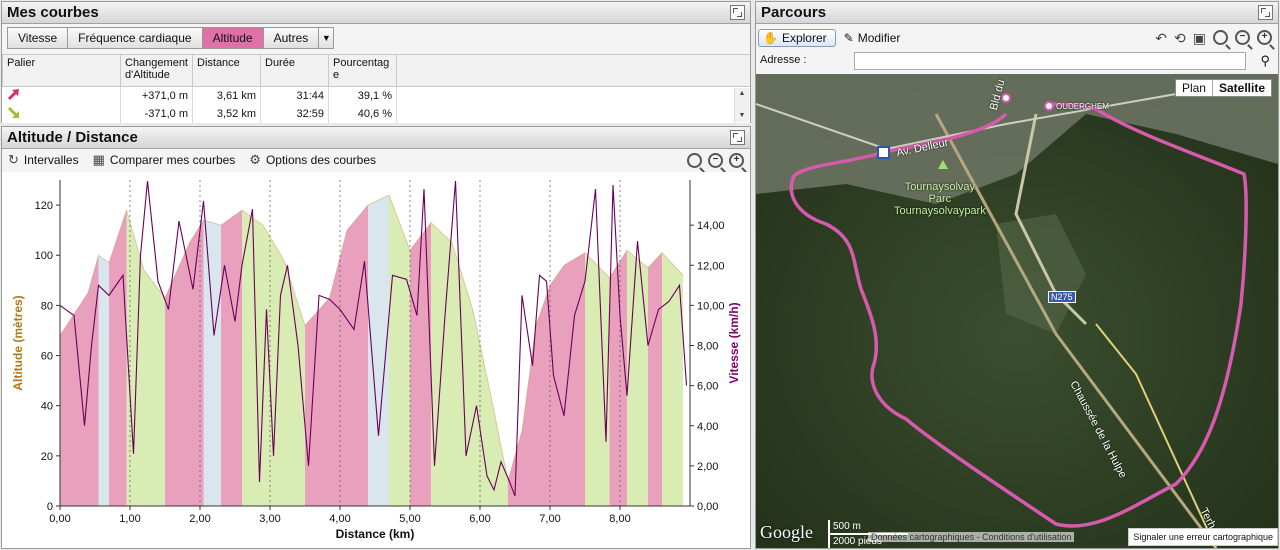 The image size is (1280, 550). Describe the element at coordinates (1006, 98) in the screenshot. I see `route-start-marker` at that location.